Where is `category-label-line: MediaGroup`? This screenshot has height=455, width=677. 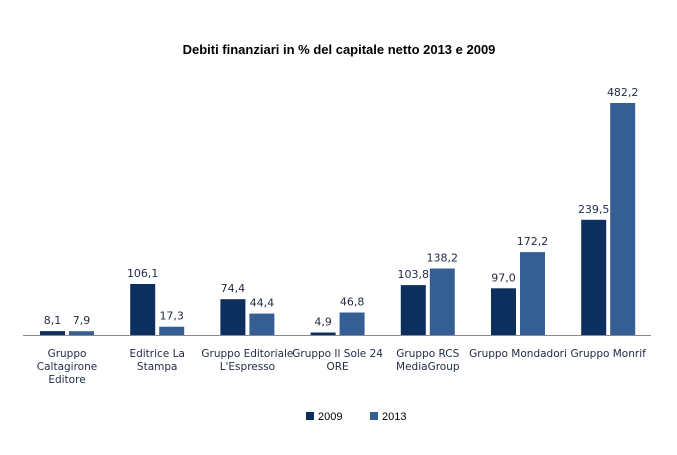 category-label-line: MediaGroup is located at coordinates (428, 367).